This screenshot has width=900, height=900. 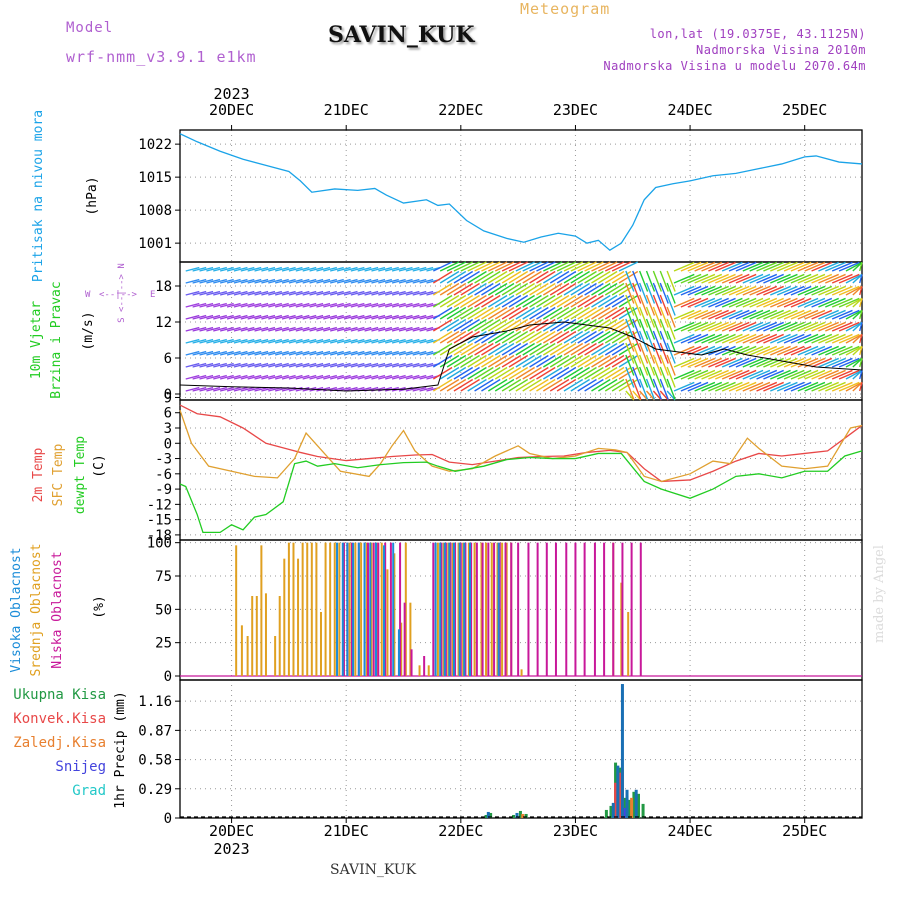 I want to click on x-tick-label-top: 21DEC, so click(x=346, y=110).